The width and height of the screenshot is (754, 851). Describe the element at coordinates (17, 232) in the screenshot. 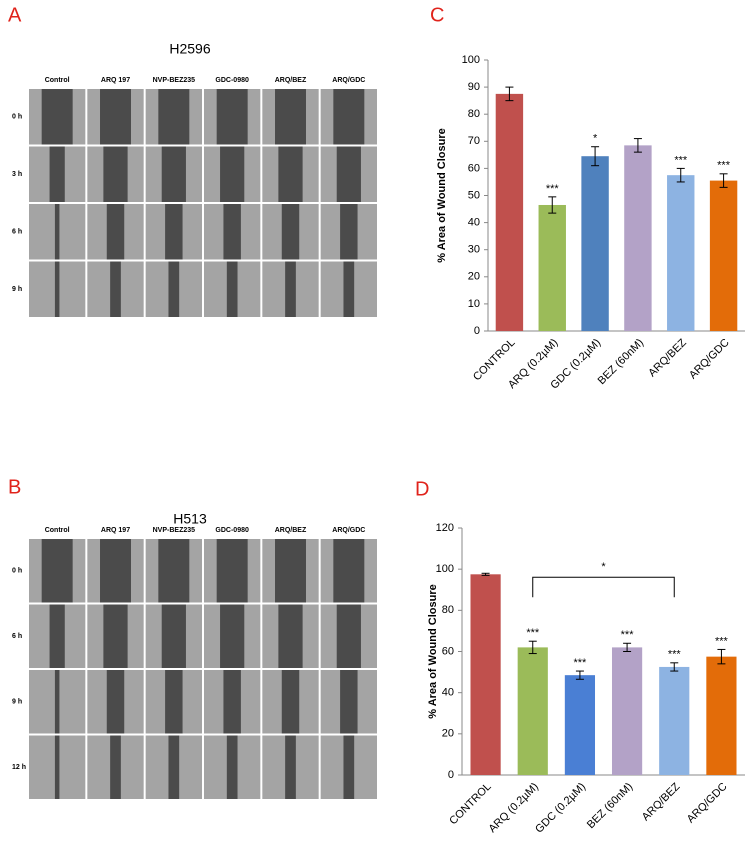

I see `row-label: 6 h` at that location.